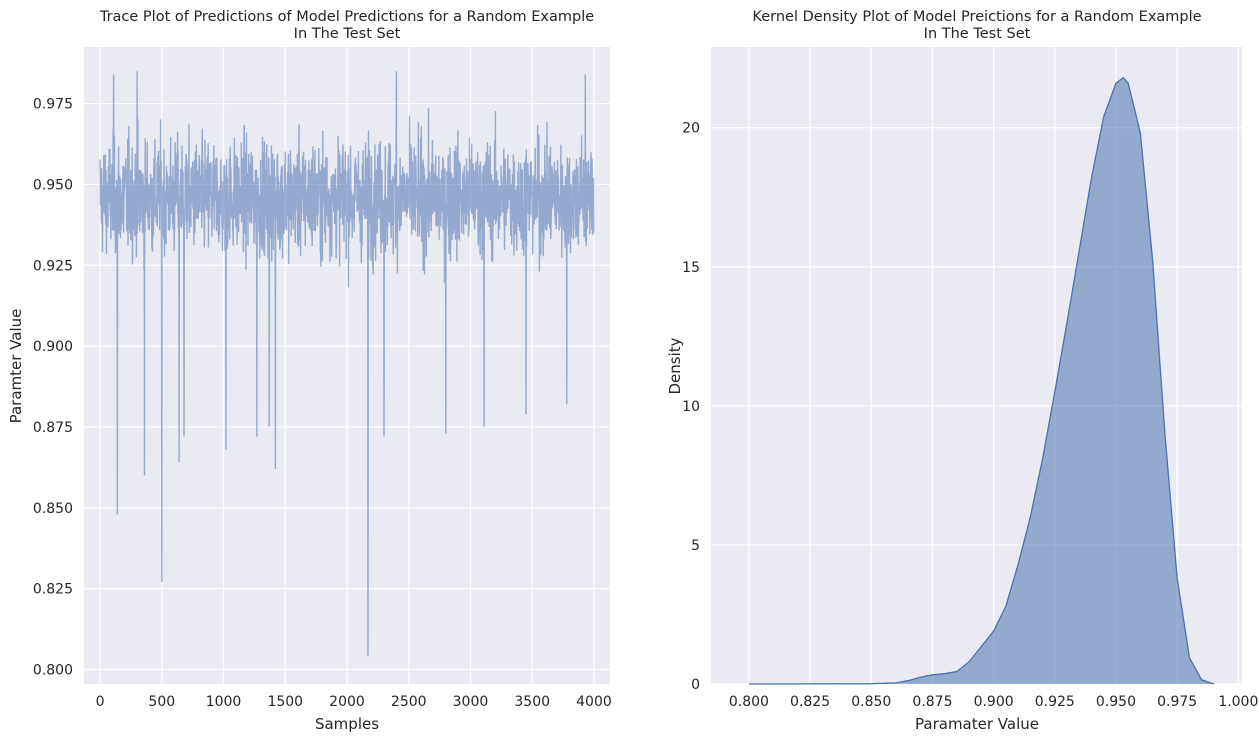 The height and width of the screenshot is (746, 1259). What do you see at coordinates (675, 365) in the screenshot?
I see `density-plot-y-axis-label: Density` at bounding box center [675, 365].